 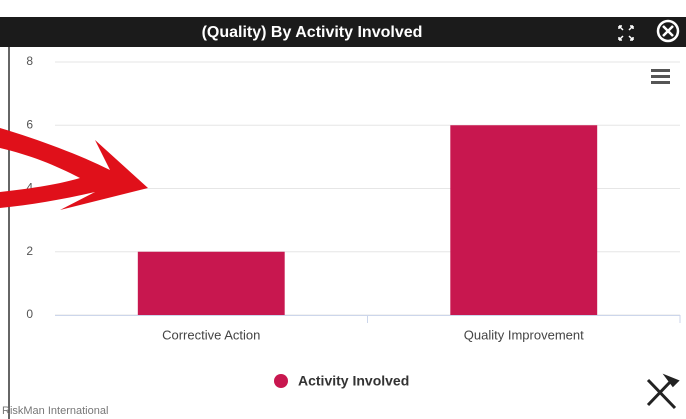 I want to click on y-tick-label: 8, so click(x=29, y=61).